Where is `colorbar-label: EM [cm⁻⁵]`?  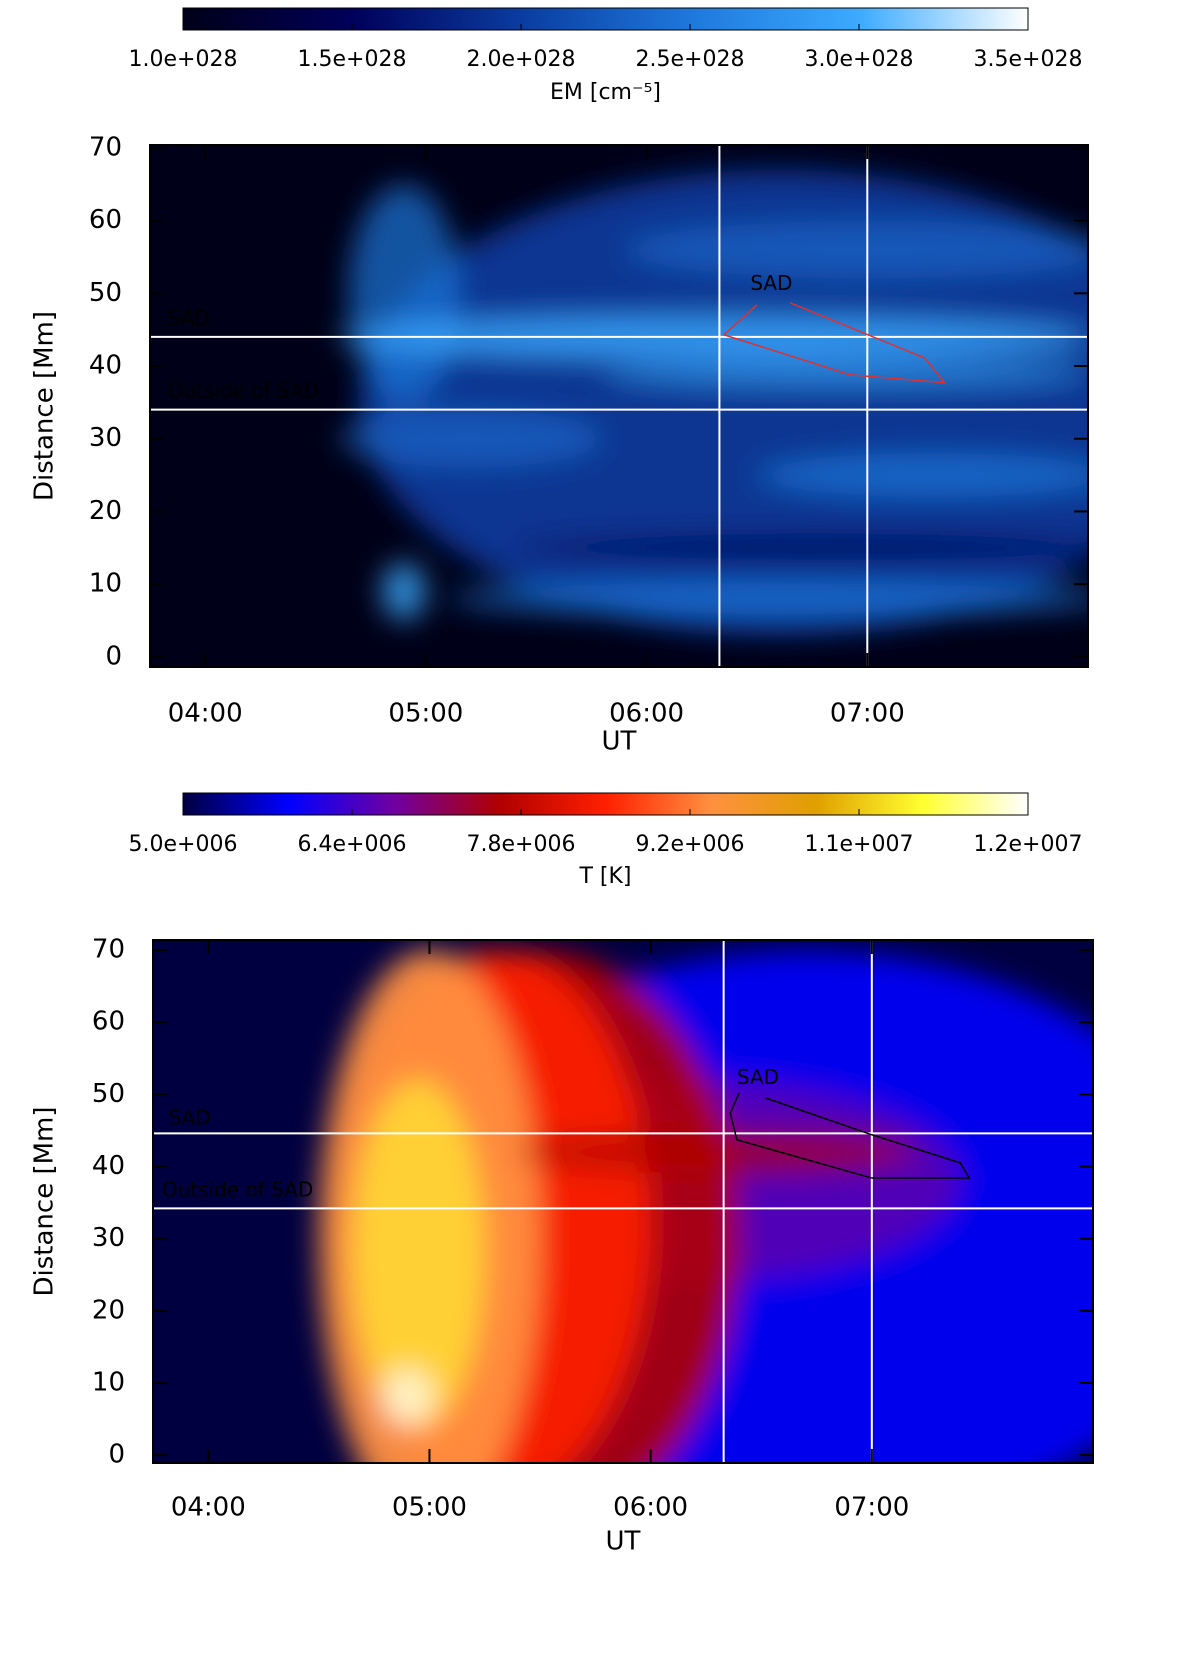 colorbar-label: EM [cm⁻⁵] is located at coordinates (605, 92).